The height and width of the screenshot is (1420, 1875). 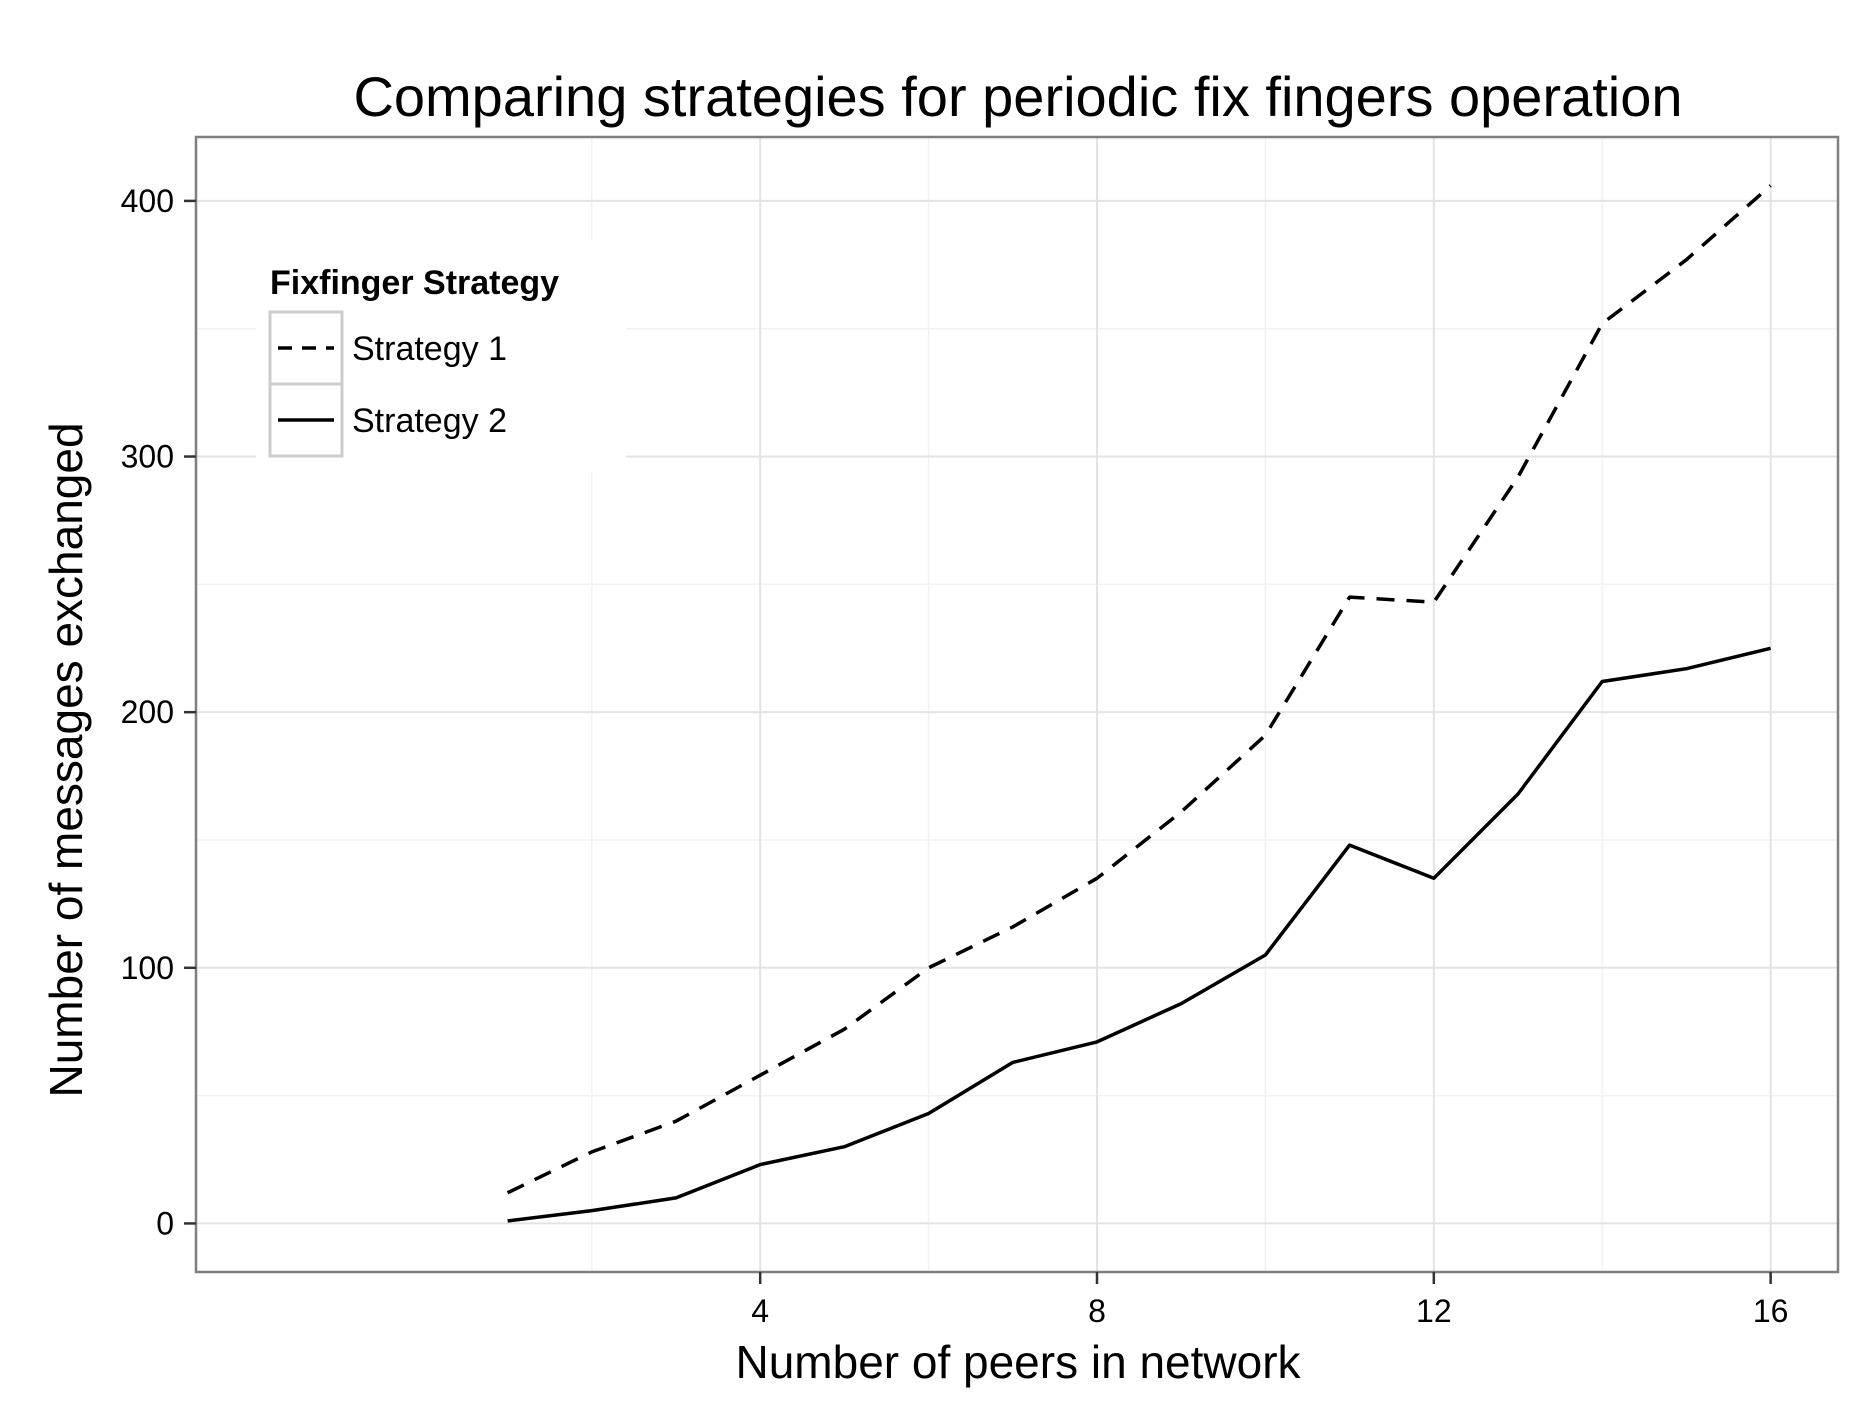 I want to click on legend-label: Strategy 2, so click(x=429, y=421).